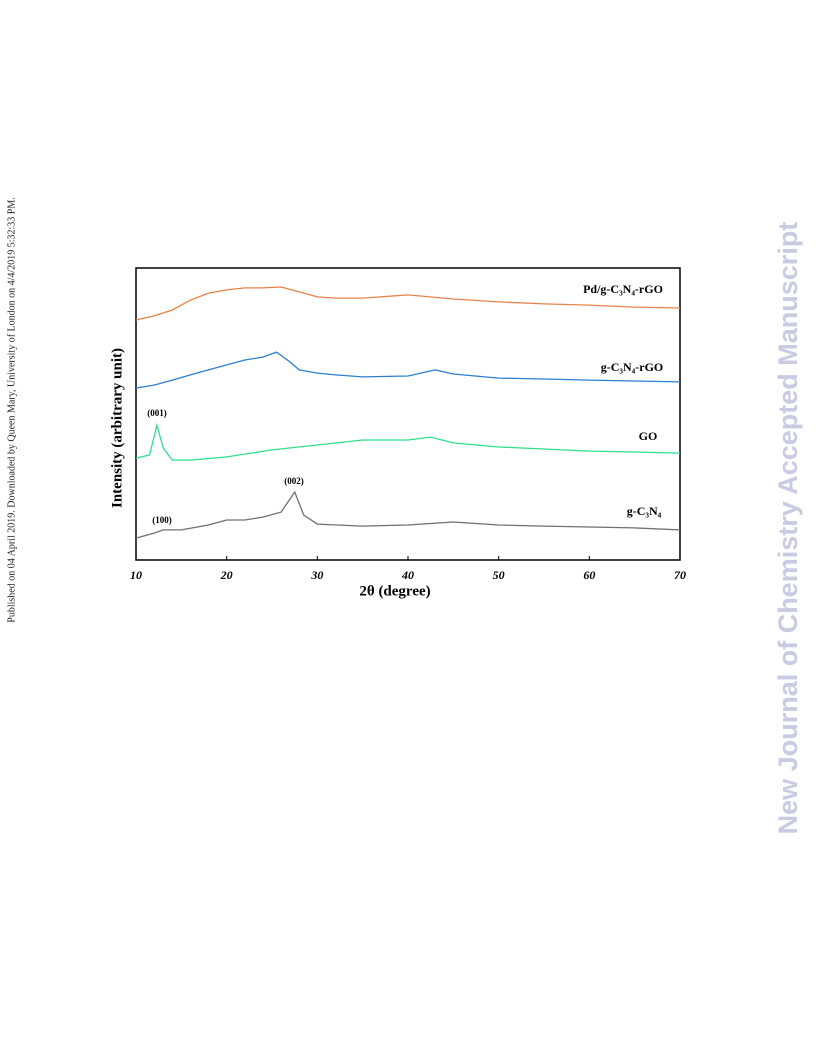  What do you see at coordinates (136, 575) in the screenshot?
I see `x-tick-label: 10` at bounding box center [136, 575].